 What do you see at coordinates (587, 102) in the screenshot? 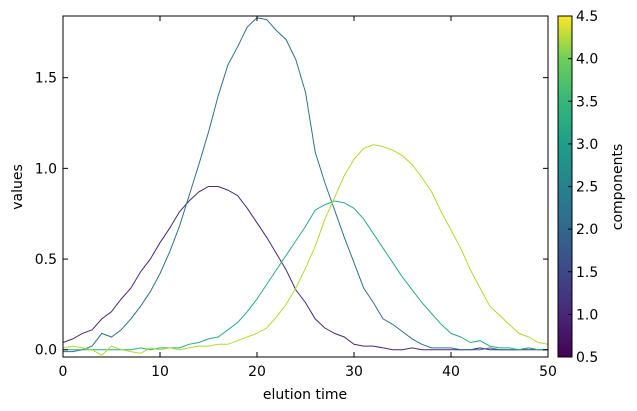
I see `colorbar-tick-label: 3.5` at bounding box center [587, 102].